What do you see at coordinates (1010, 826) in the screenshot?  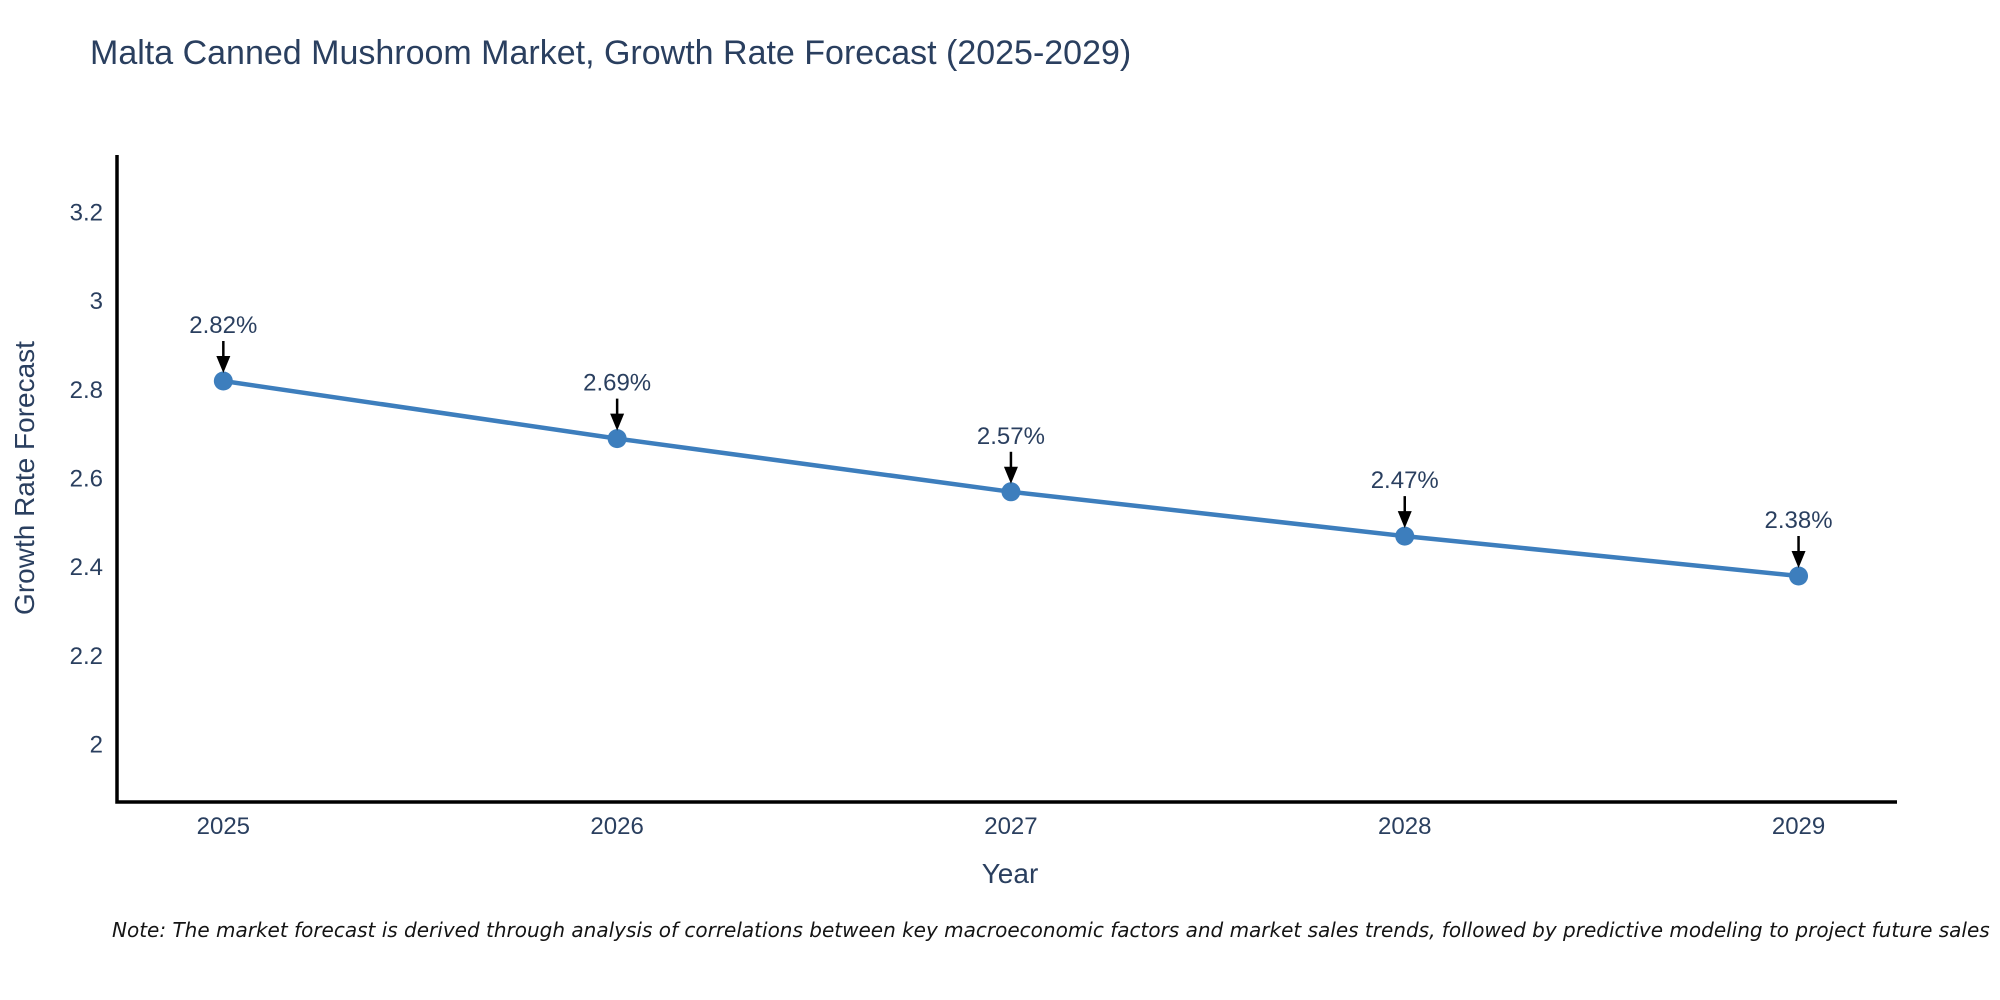 I see `x-tick-label: 2027` at bounding box center [1010, 826].